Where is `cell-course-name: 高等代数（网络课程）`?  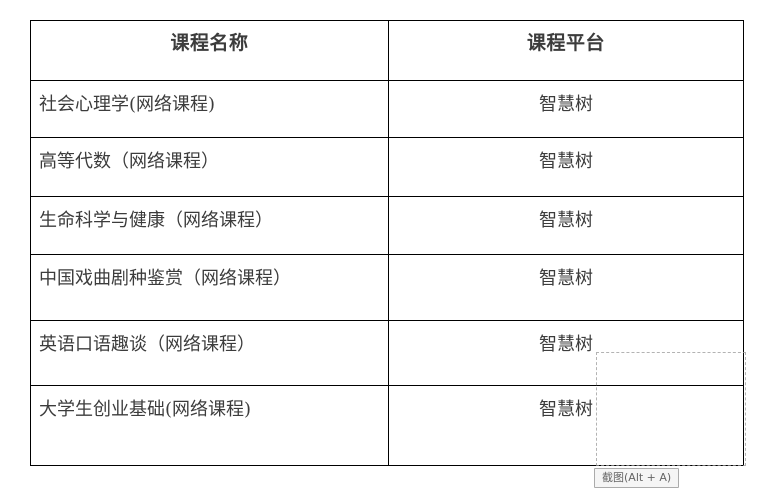
cell-course-name: 高等代数（网络课程） is located at coordinates (209, 167).